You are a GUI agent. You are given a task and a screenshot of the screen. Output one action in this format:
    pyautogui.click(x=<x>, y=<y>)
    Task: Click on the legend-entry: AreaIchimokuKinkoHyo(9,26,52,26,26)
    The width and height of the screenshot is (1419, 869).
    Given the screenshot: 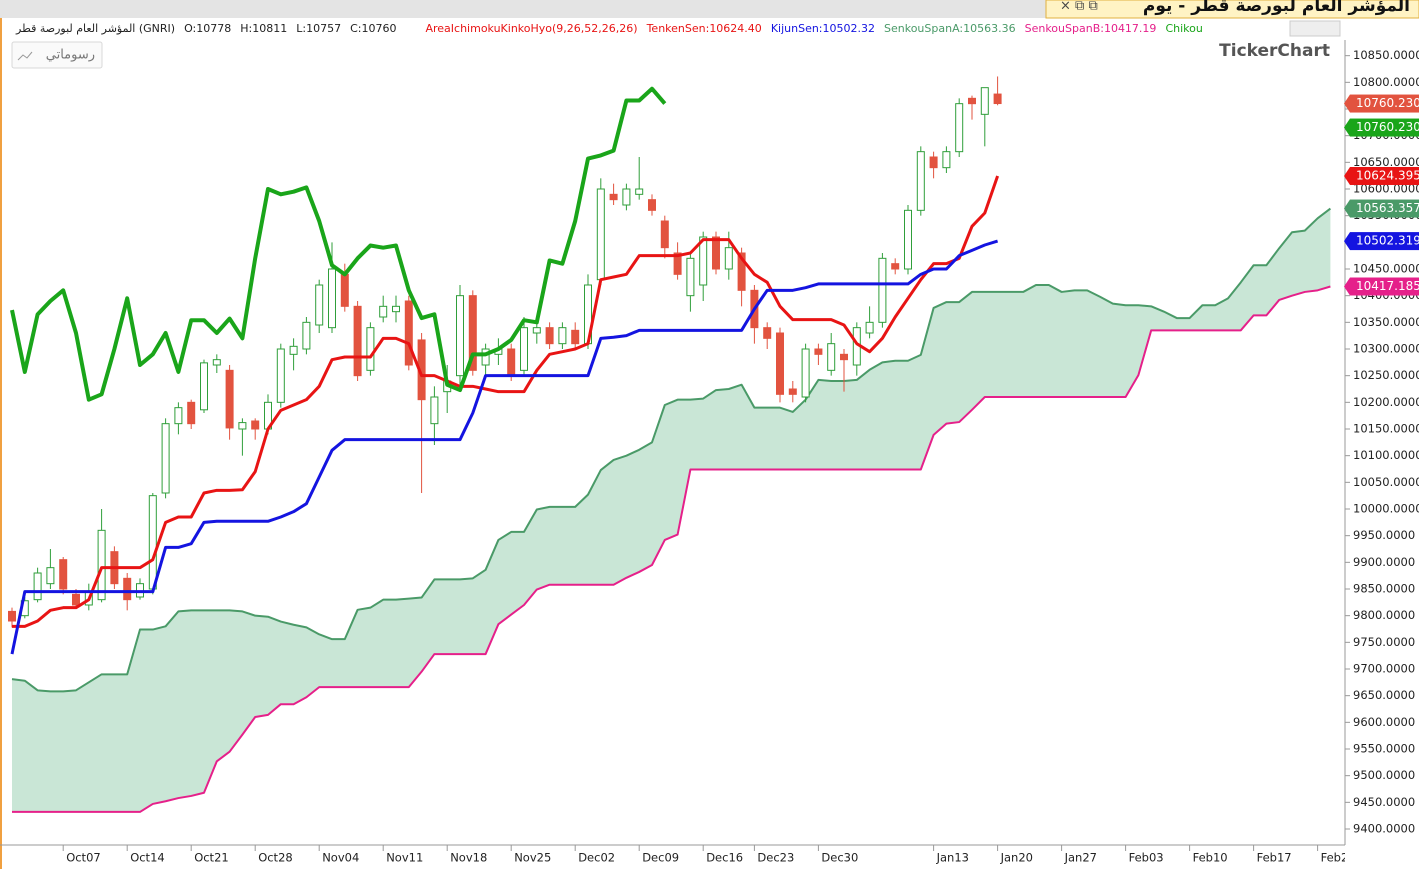 What is the action you would take?
    pyautogui.click(x=531, y=28)
    